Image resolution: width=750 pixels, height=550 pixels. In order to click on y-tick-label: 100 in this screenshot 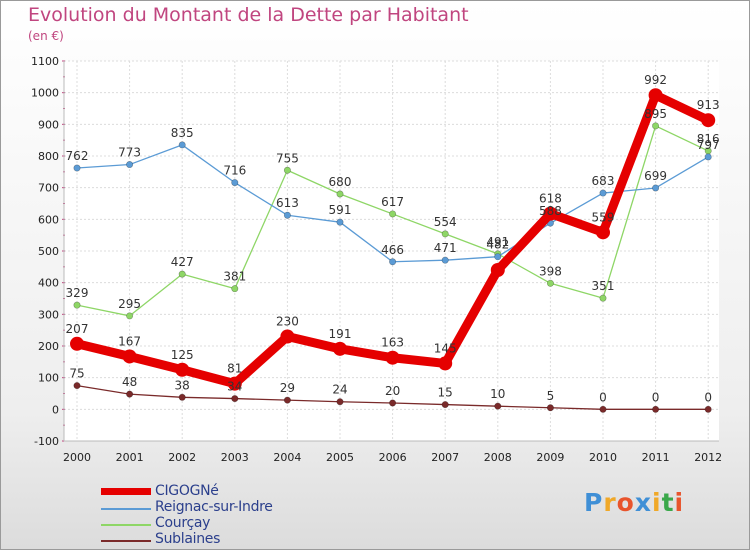, I will do `click(48, 378)`.